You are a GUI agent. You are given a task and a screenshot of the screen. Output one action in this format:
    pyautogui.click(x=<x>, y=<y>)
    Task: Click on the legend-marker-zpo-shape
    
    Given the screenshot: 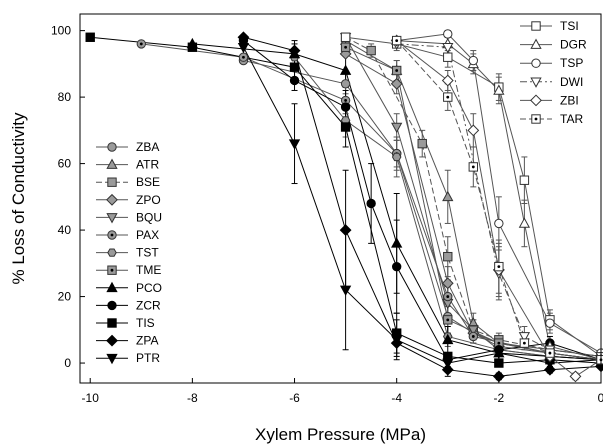 What is the action you would take?
    pyautogui.click(x=112, y=199)
    